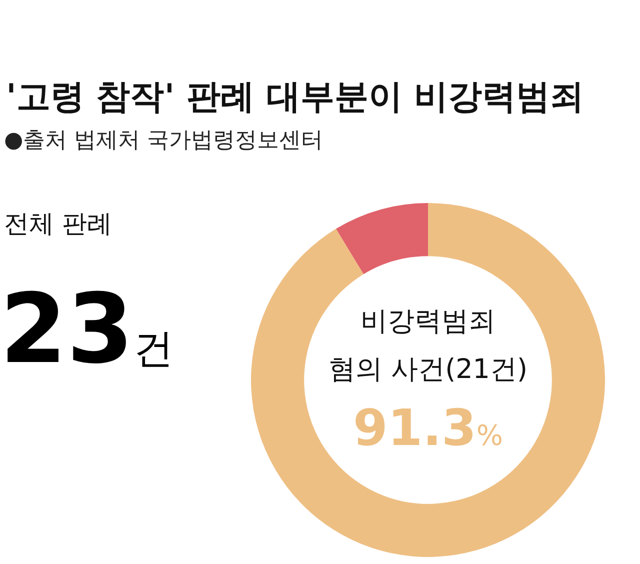 This screenshot has height=564, width=640. I want to click on chart-subtitle: ●출처 법제처 국가법령정보센터, so click(164, 140).